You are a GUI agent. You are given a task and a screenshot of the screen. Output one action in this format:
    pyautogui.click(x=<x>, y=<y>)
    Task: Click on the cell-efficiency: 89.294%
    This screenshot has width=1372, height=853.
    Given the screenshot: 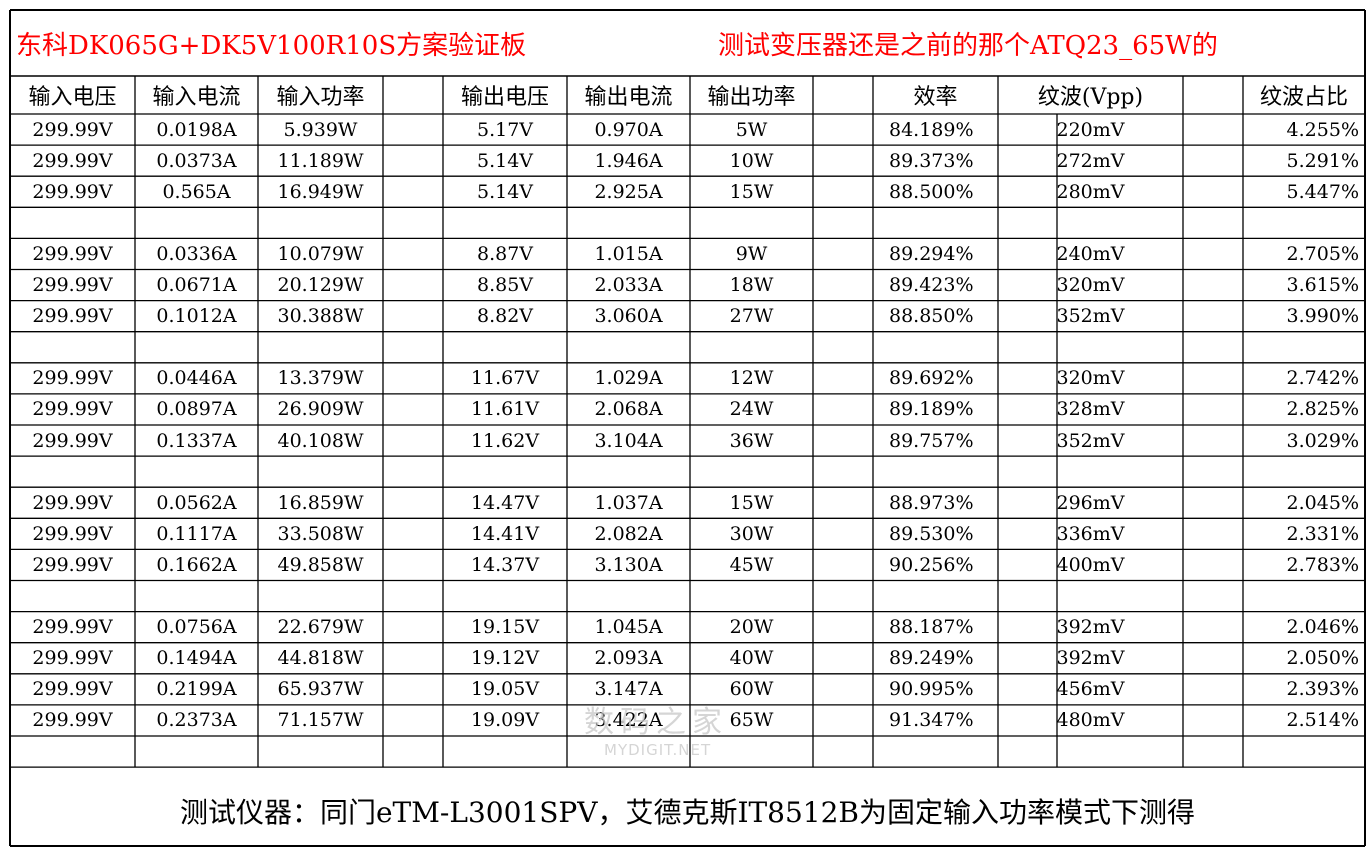 What is the action you would take?
    pyautogui.click(x=931, y=253)
    